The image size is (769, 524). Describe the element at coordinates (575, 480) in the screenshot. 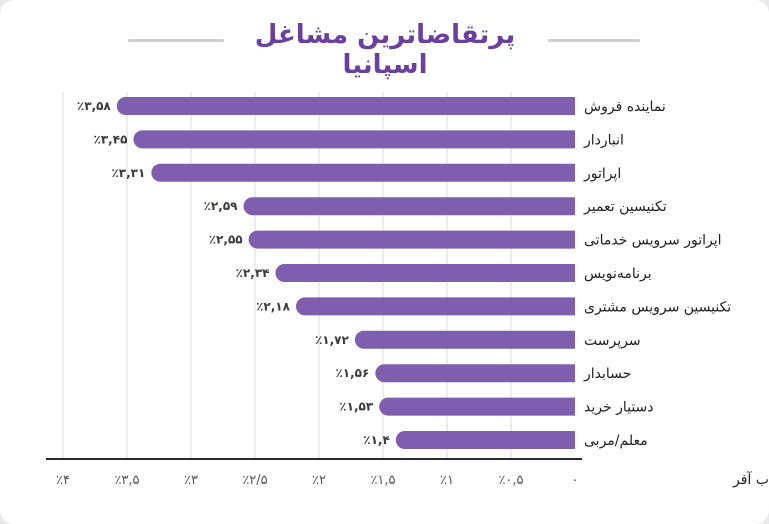

I see `x-tick-label: ۰` at that location.